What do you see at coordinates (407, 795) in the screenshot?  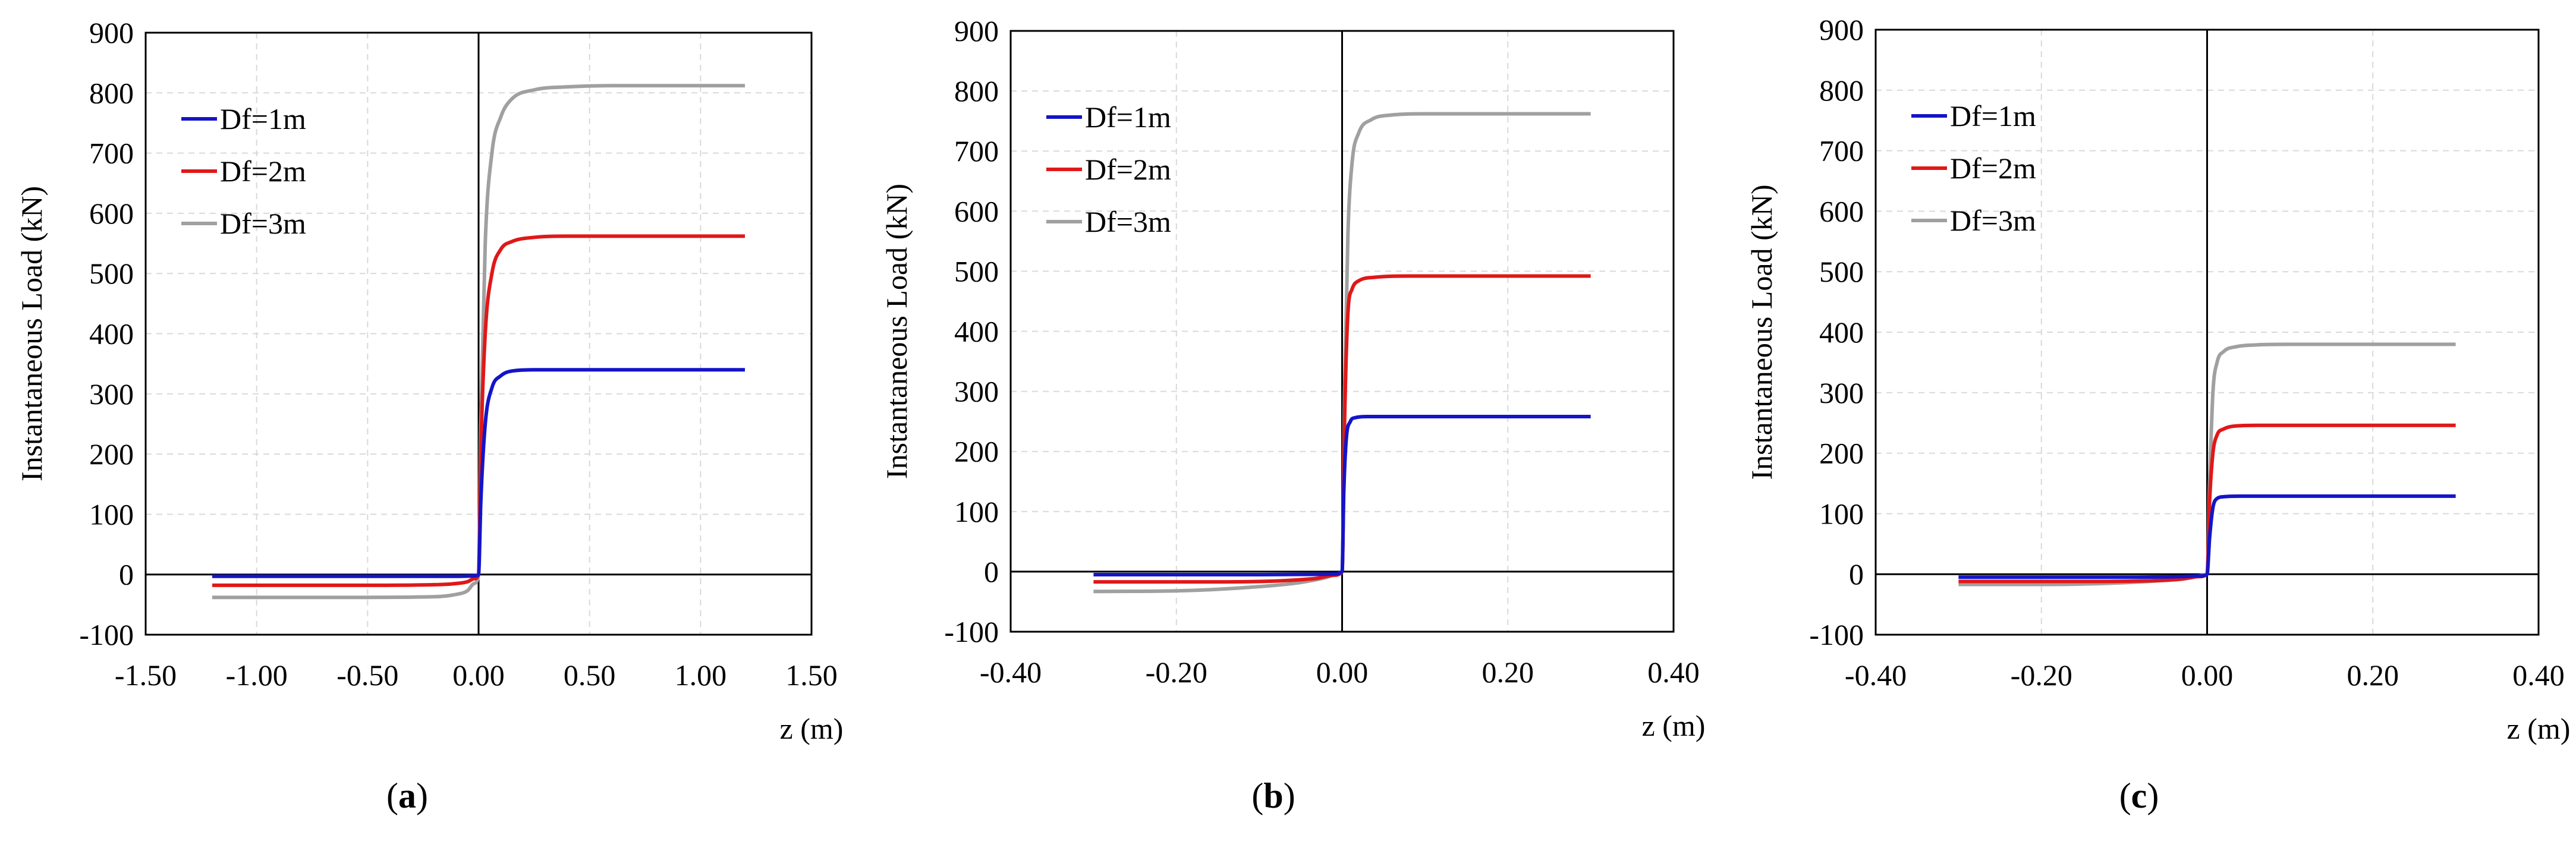 I see `panel-label-a: (a)` at bounding box center [407, 795].